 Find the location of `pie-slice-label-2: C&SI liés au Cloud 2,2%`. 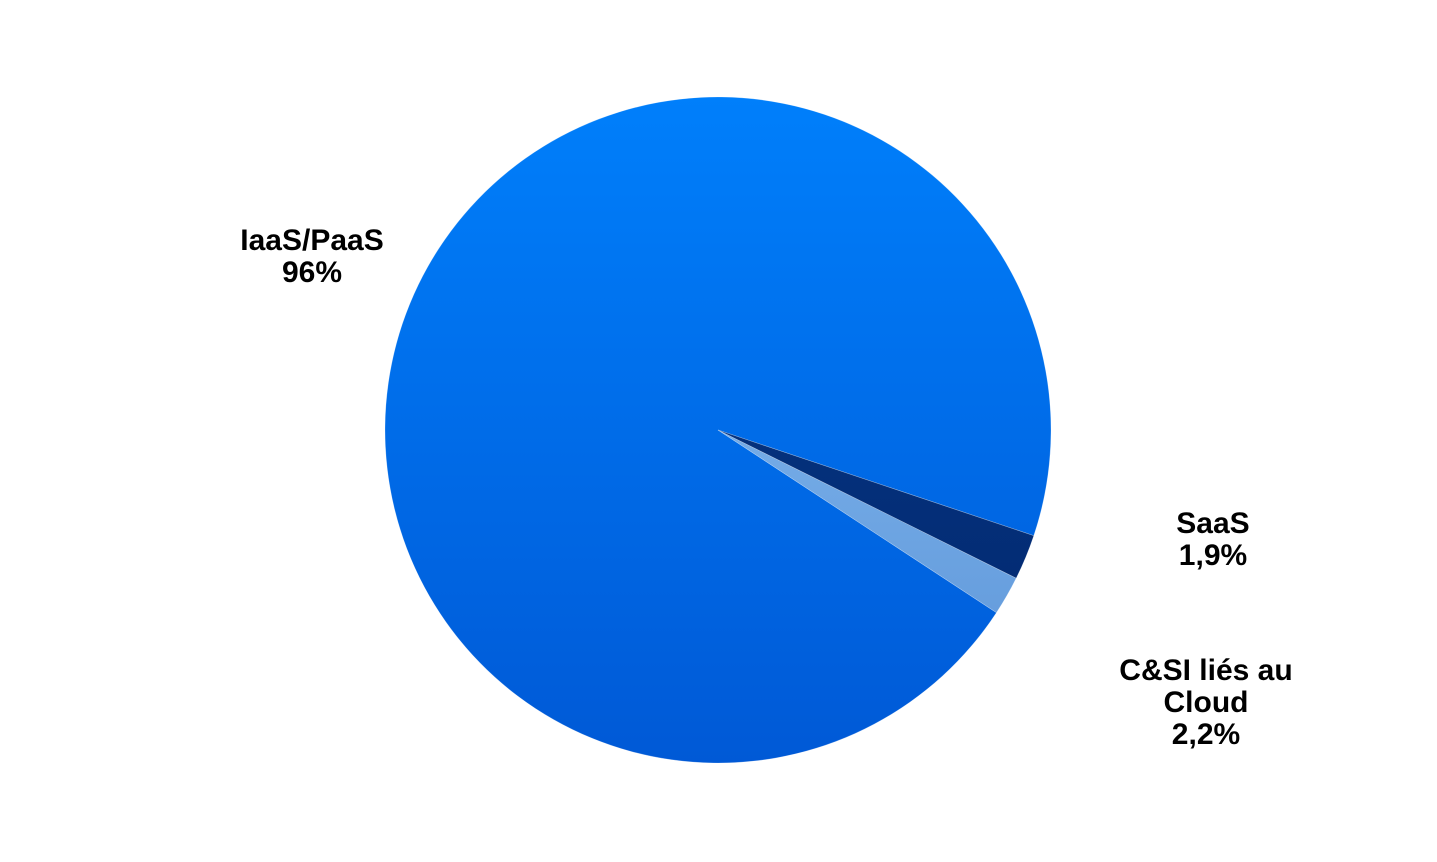

pie-slice-label-2: C&SI liés au Cloud 2,2% is located at coordinates (1205, 702).